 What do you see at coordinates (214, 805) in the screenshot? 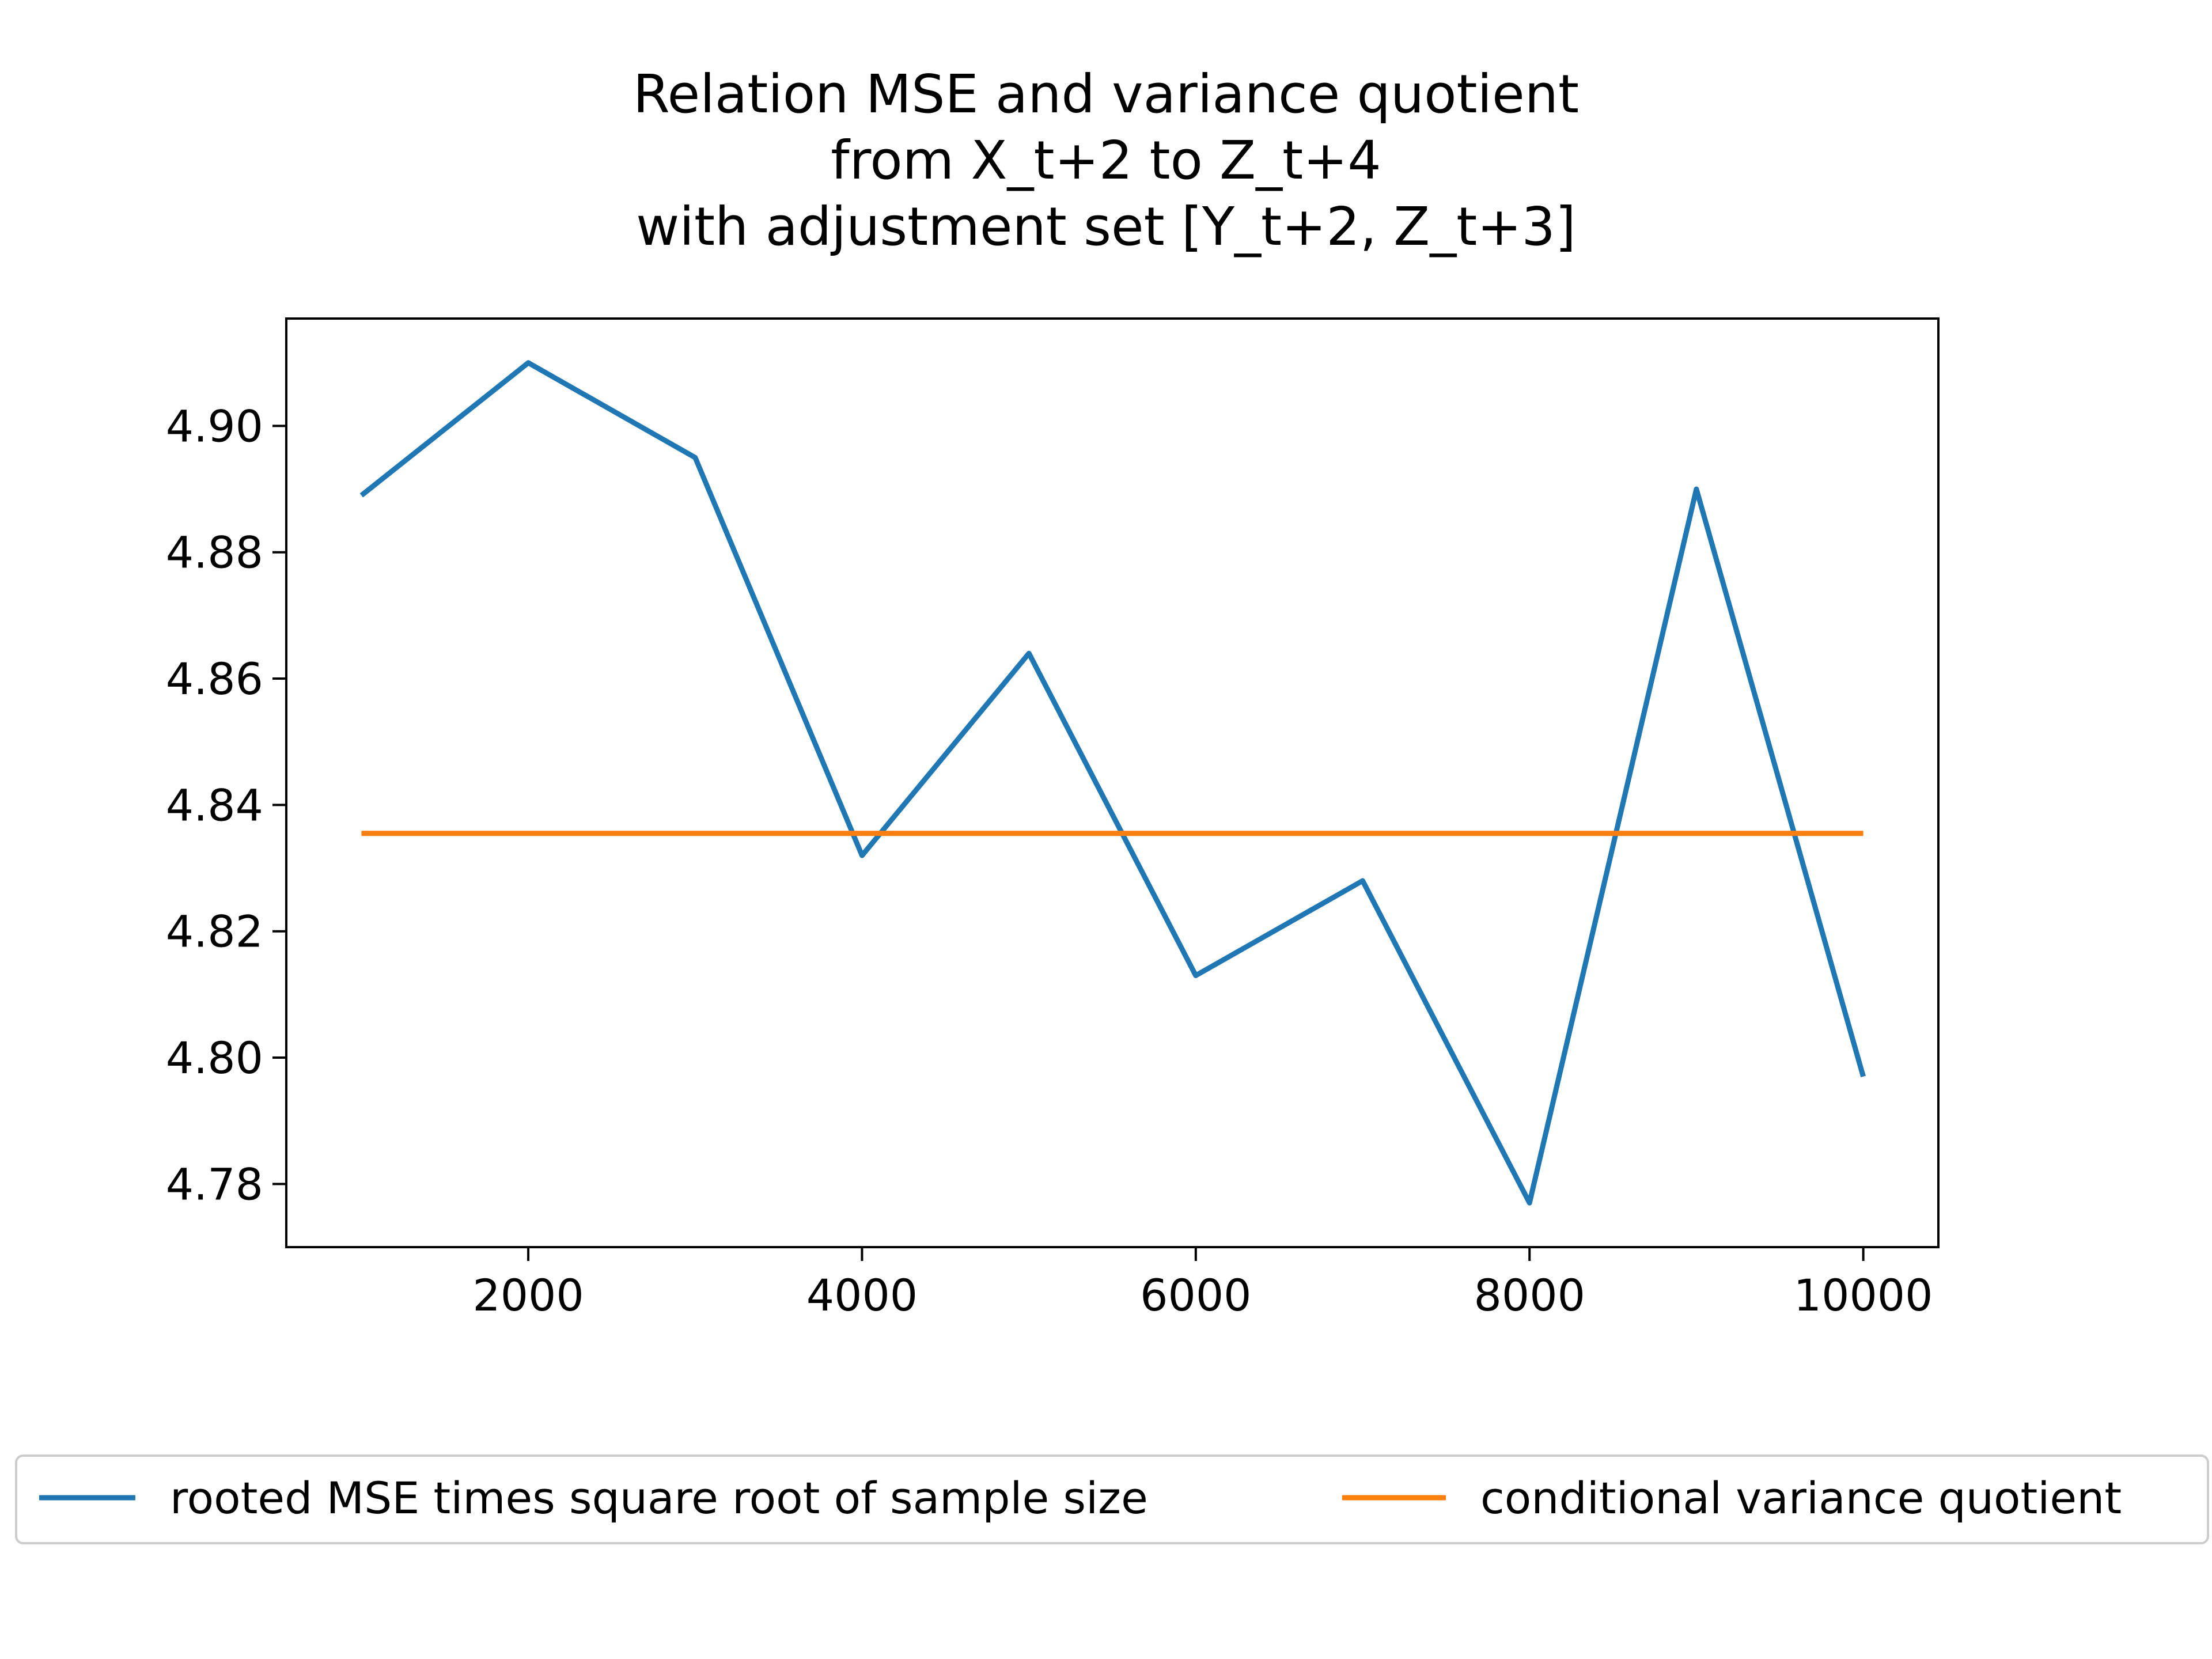
I see `y-tick-label: 4.84` at bounding box center [214, 805].